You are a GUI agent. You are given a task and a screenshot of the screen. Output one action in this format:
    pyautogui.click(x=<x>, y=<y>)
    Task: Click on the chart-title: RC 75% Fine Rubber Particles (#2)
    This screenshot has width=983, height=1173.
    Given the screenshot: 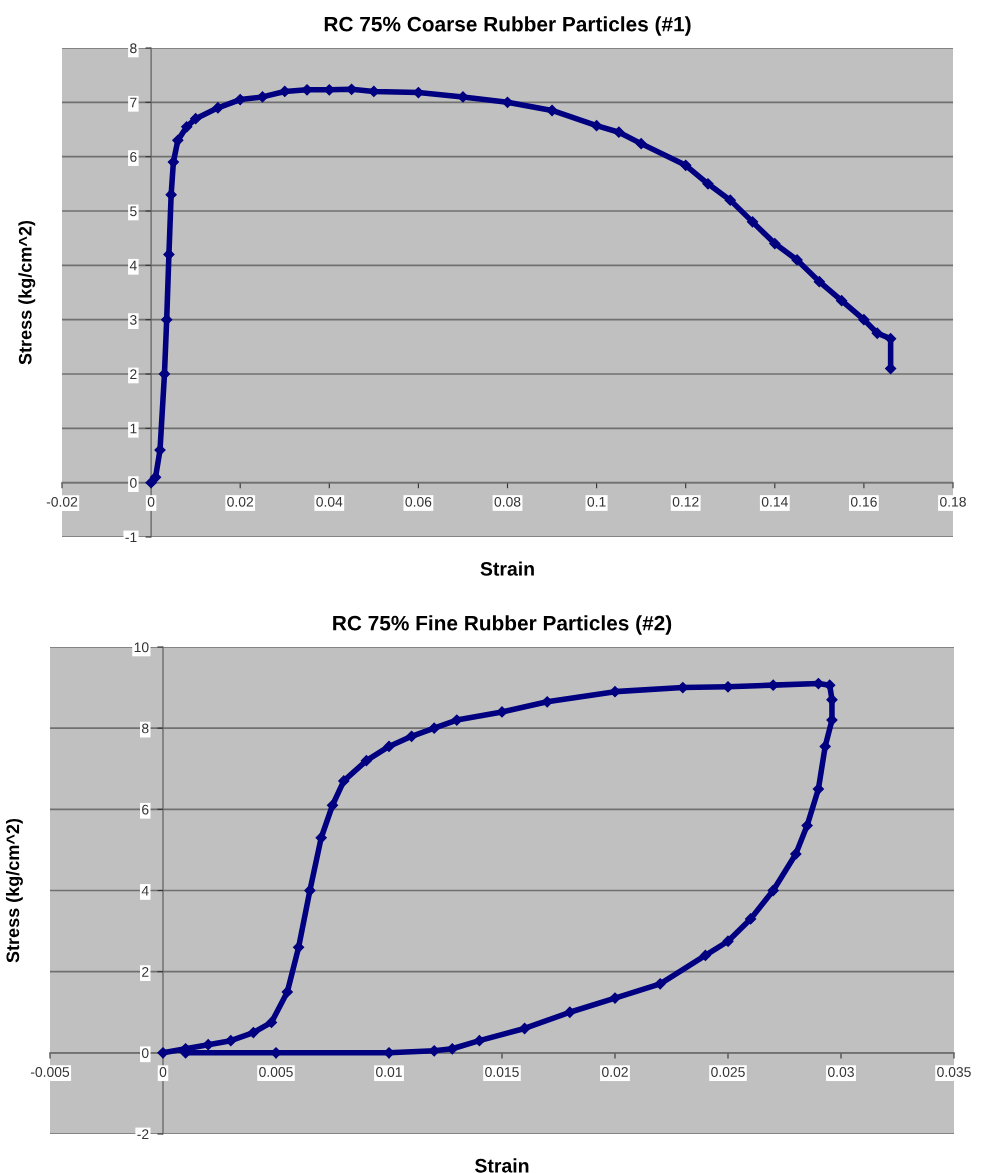 What is the action you would take?
    pyautogui.click(x=502, y=625)
    